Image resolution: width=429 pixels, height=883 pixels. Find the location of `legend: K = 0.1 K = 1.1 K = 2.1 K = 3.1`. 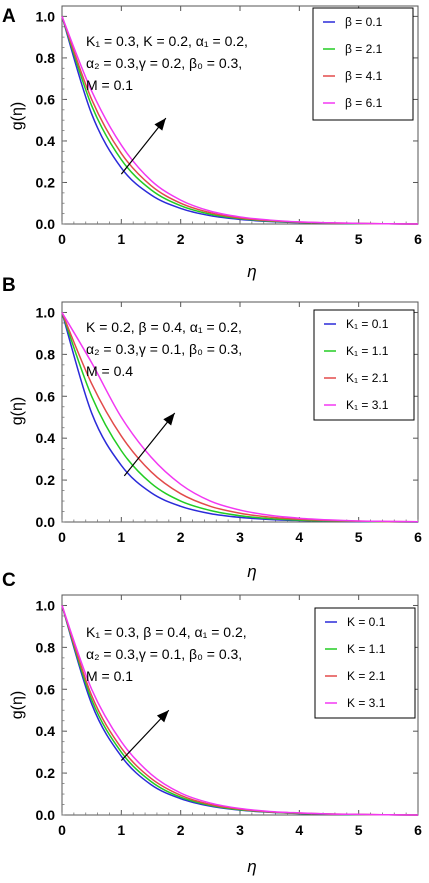

legend: K = 0.1 K = 1.1 K = 2.1 K = 3.1 is located at coordinates (365, 663).